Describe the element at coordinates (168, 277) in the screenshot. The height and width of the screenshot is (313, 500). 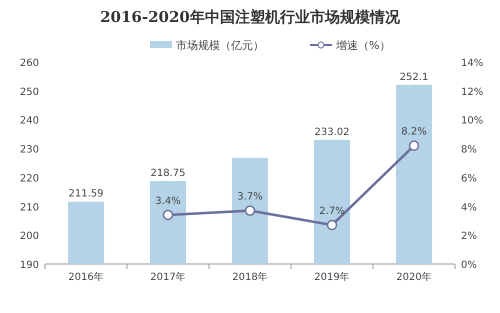
I see `x-tick-label: 2017年` at that location.